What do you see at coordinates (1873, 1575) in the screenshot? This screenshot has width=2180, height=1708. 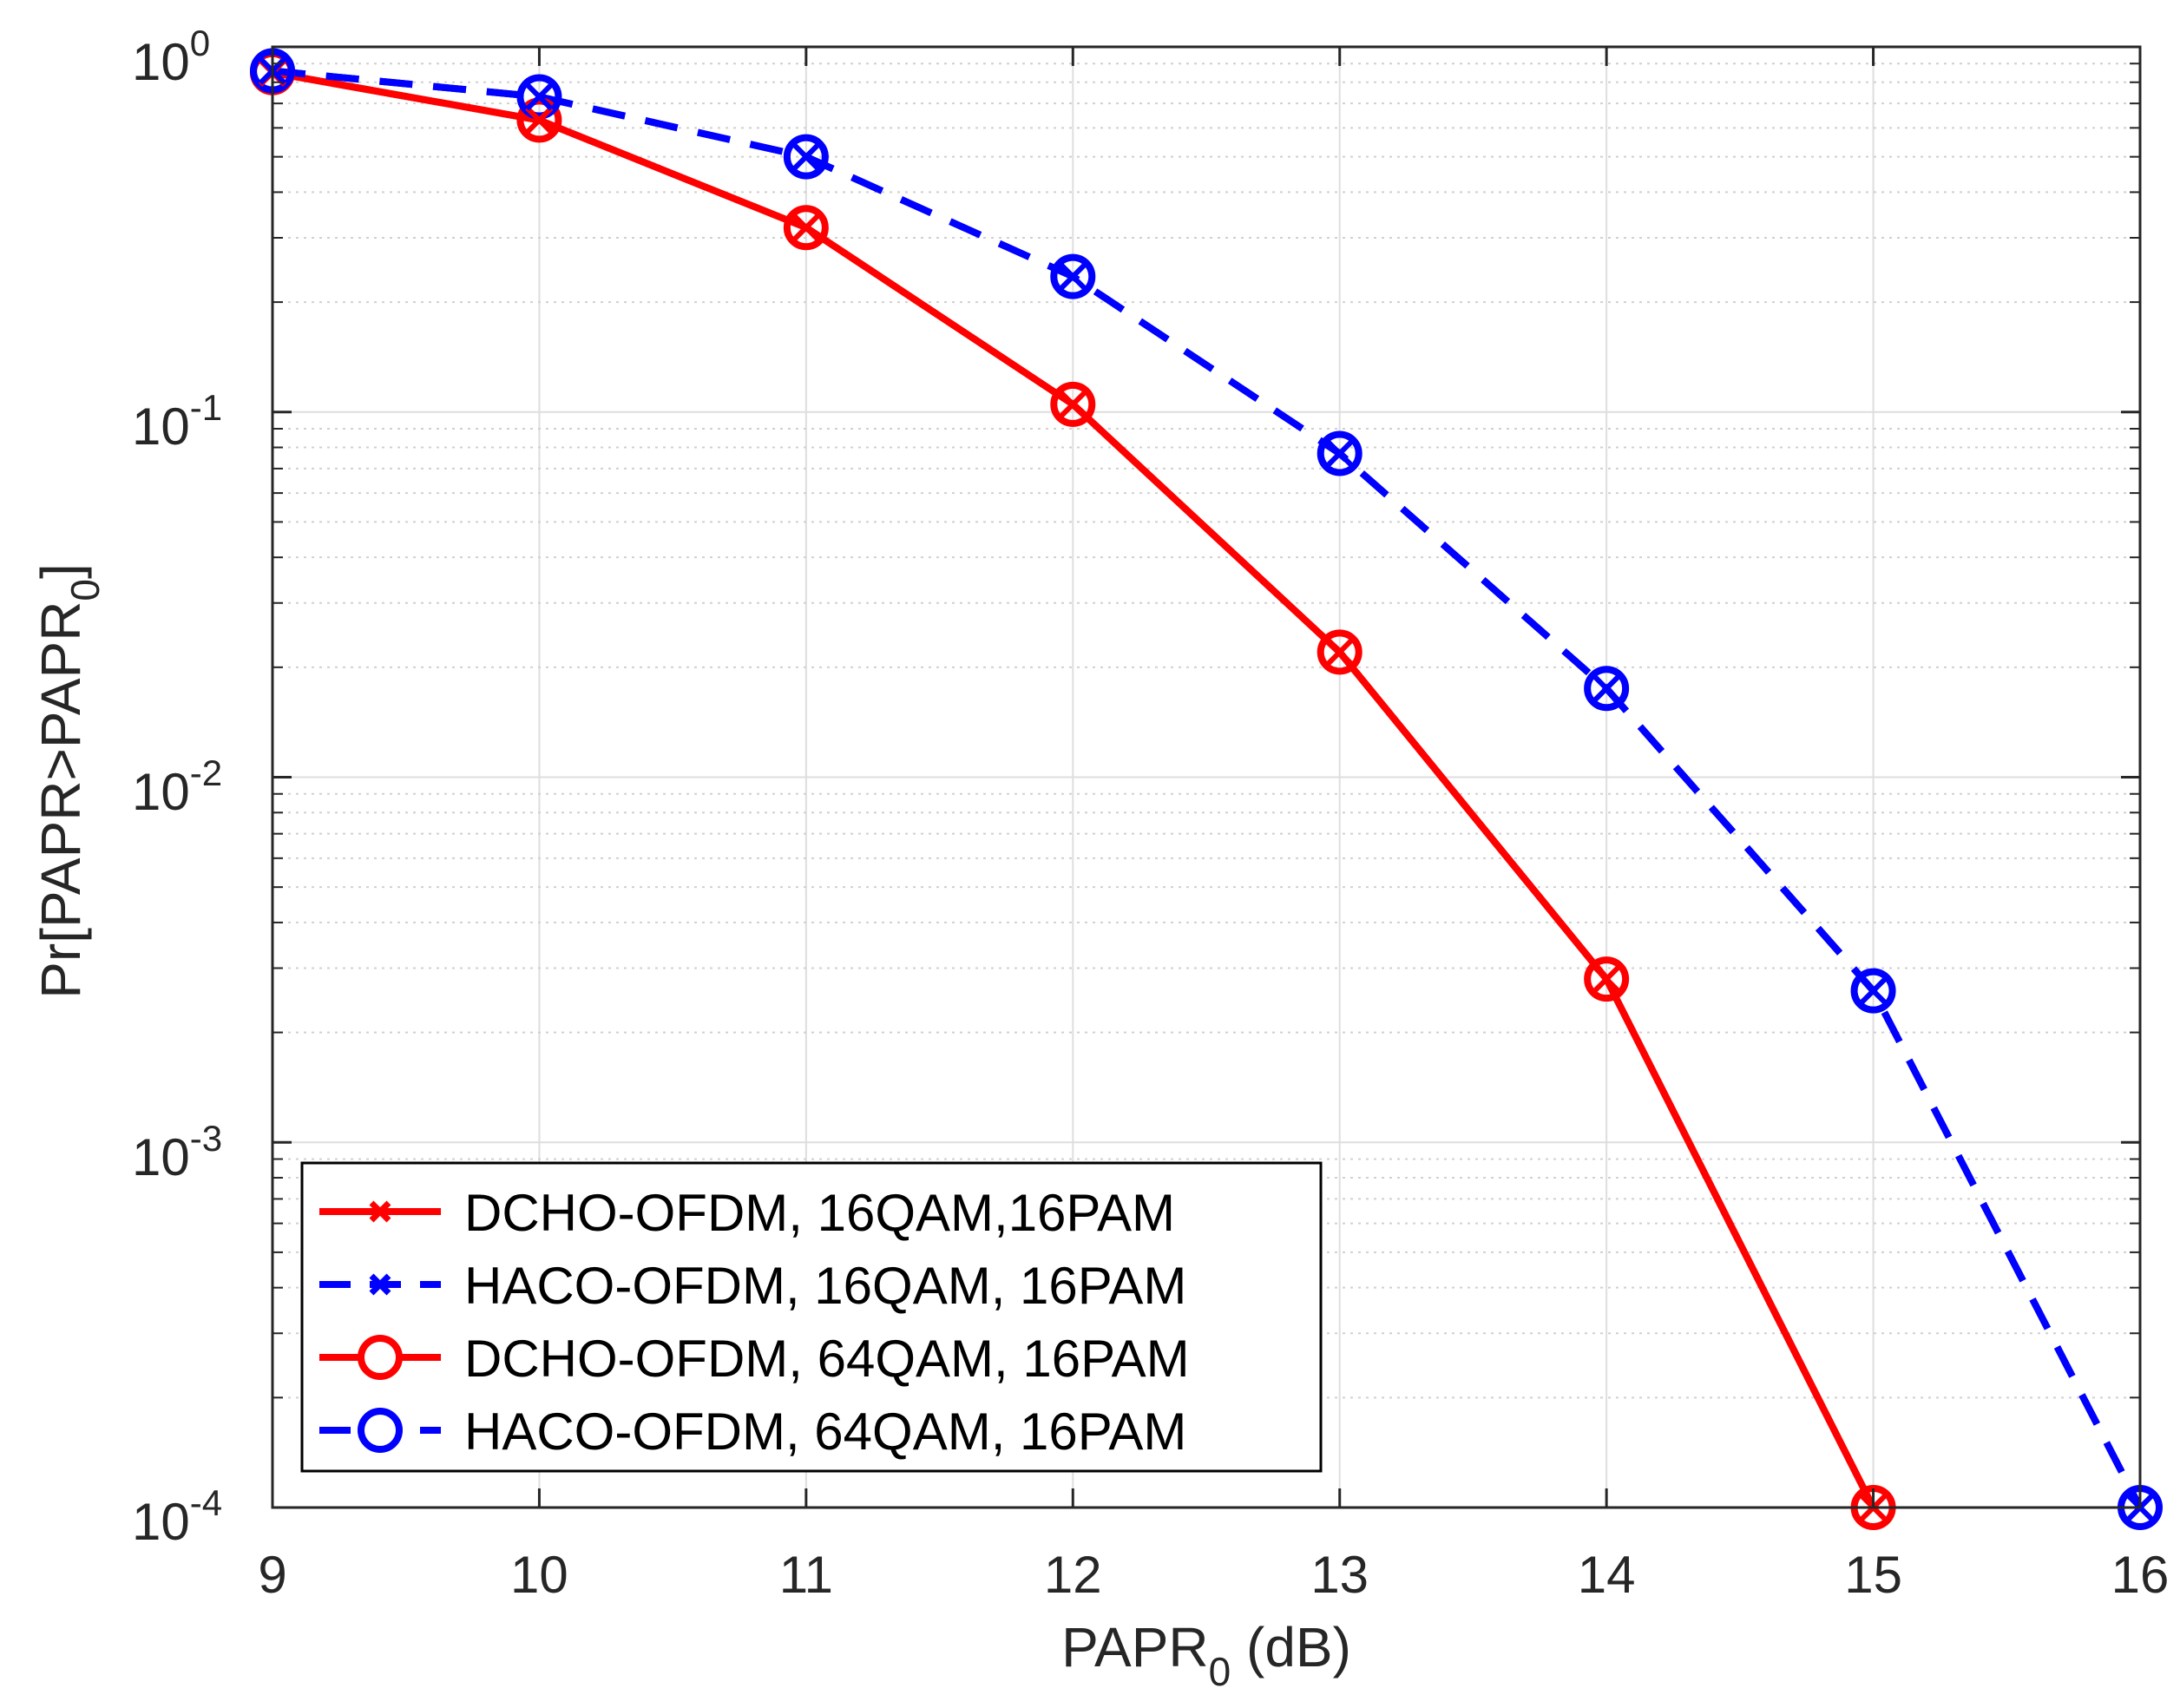 I see `x-tick-label: 15` at bounding box center [1873, 1575].